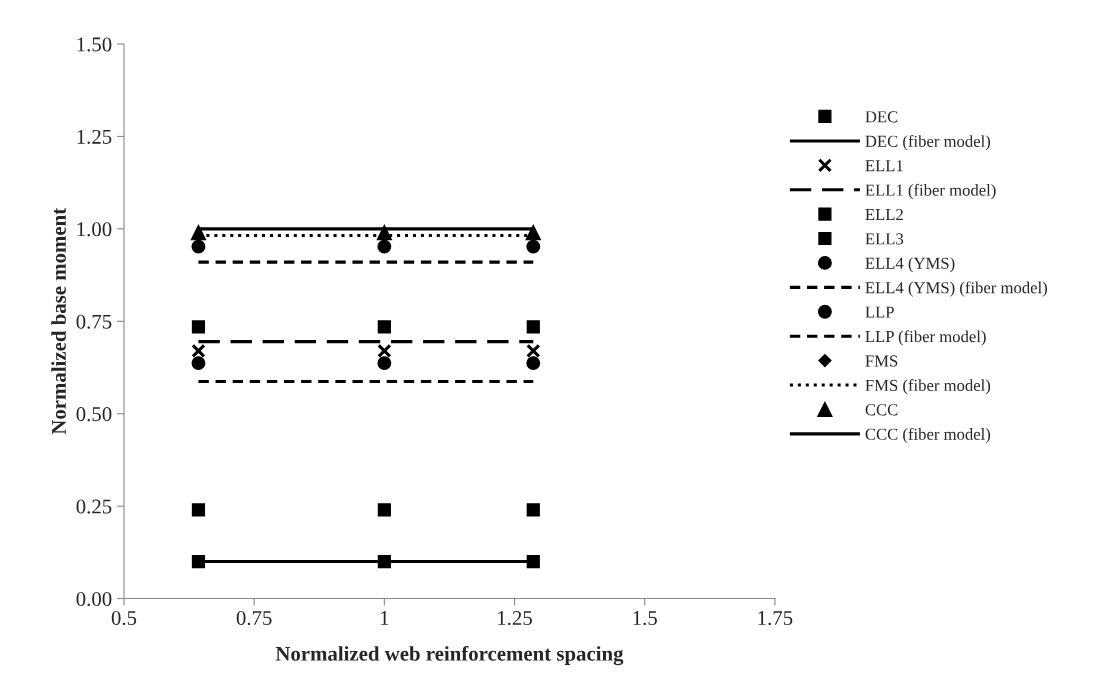 This screenshot has height=688, width=1107. Describe the element at coordinates (884, 166) in the screenshot. I see `legend-label: ELL1` at that location.